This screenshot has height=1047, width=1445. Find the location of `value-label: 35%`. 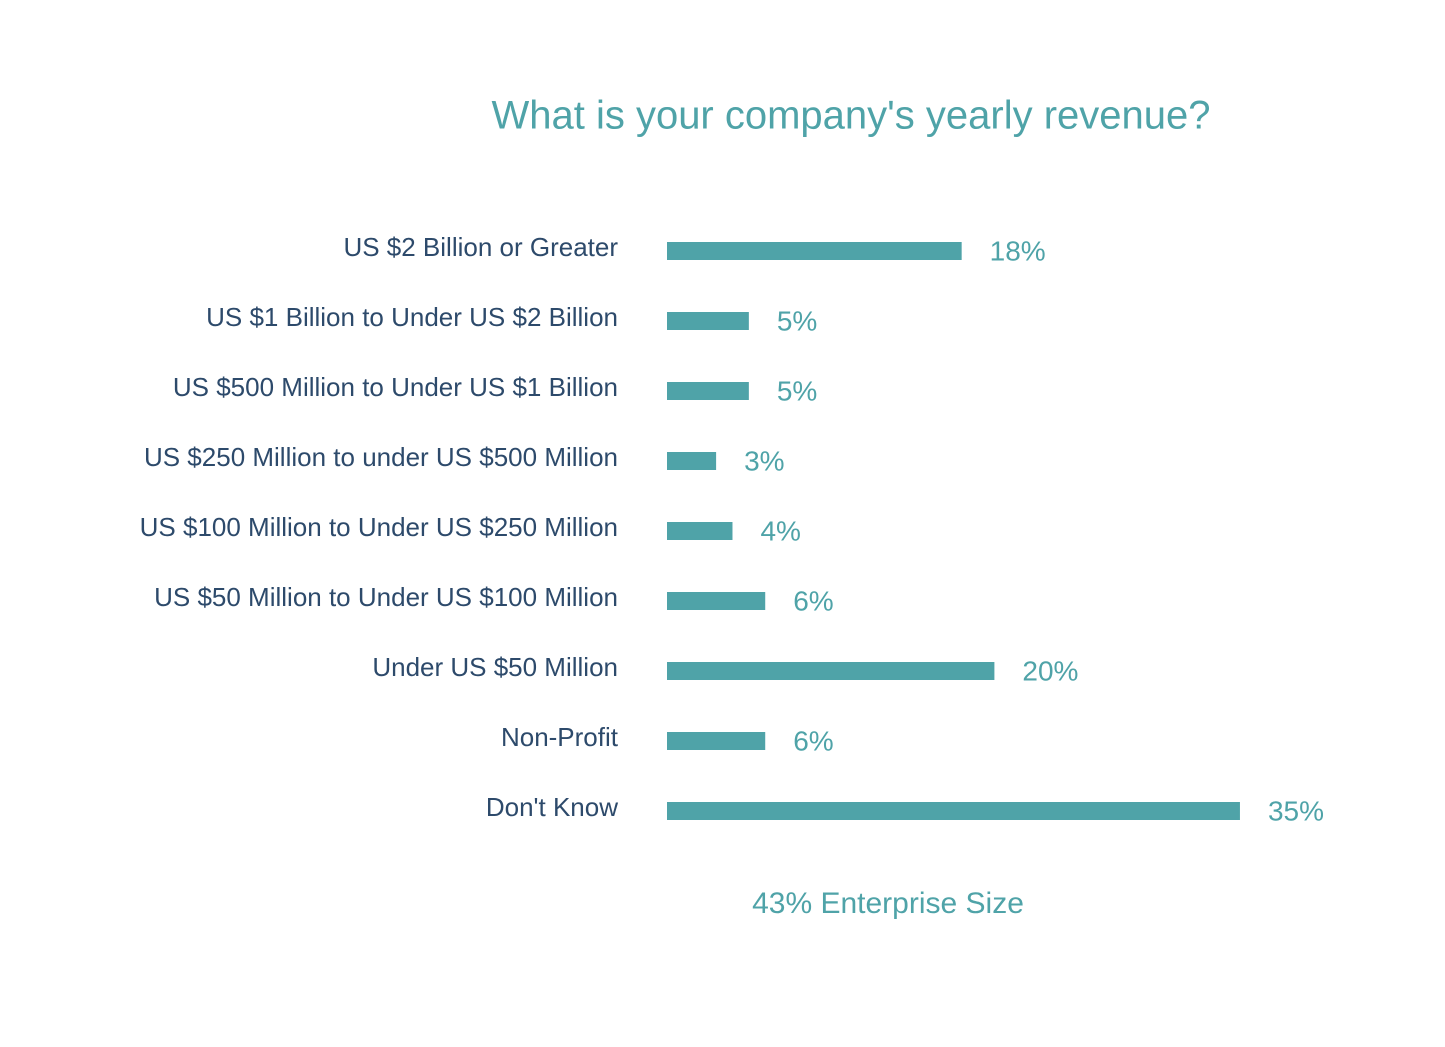

value-label: 35% is located at coordinates (1296, 810).